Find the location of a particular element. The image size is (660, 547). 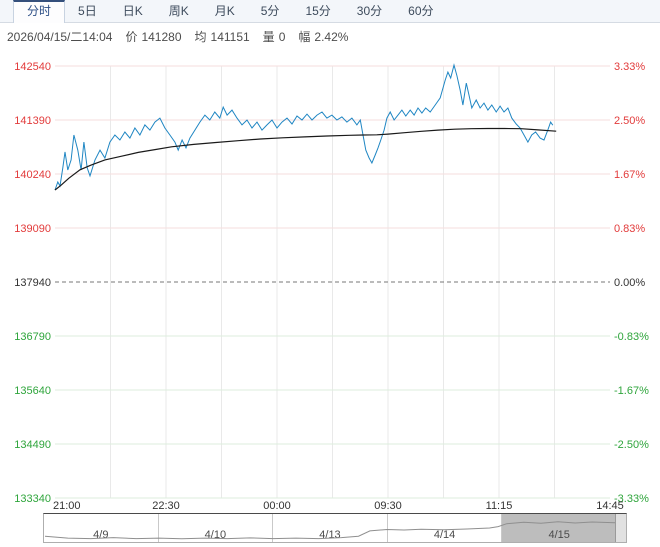

right-axis-tick: -3.33% is located at coordinates (631, 499).